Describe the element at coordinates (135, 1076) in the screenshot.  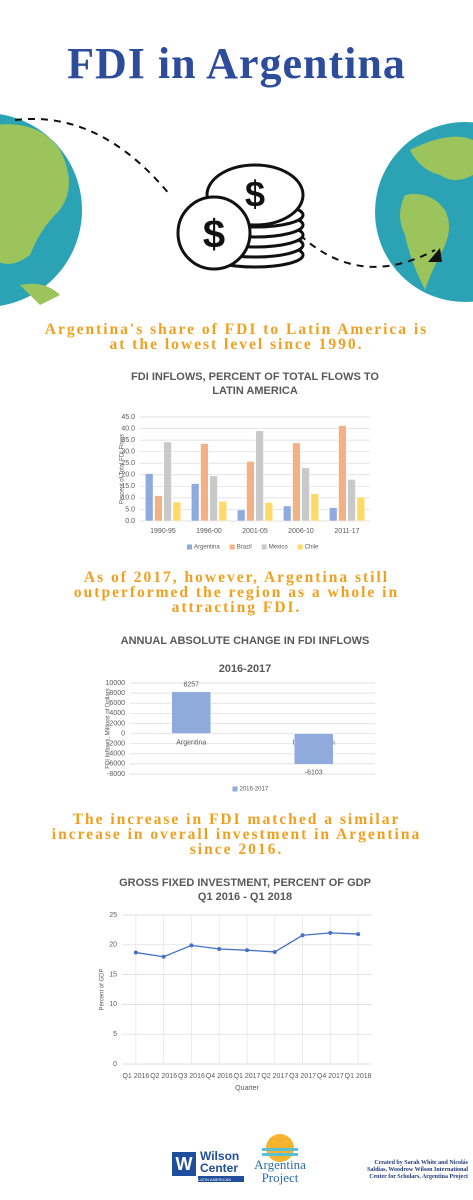
I see `x-tick-label: Q1 2016` at that location.